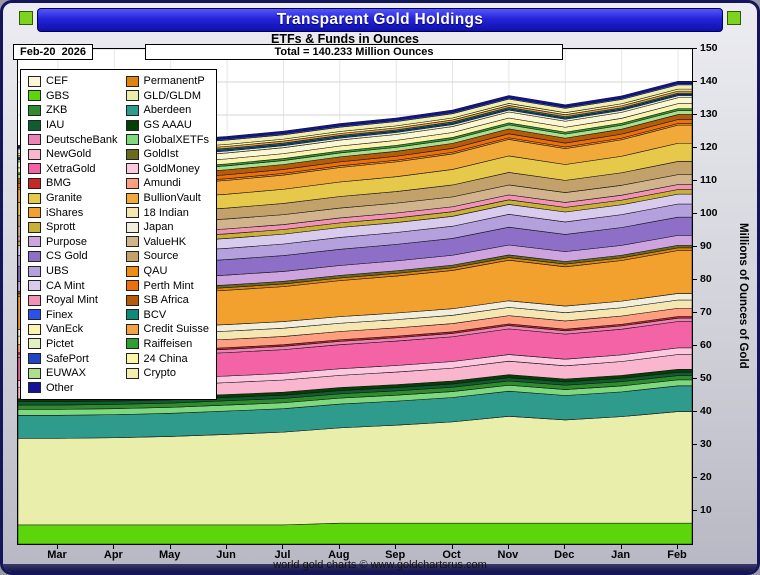 This screenshot has height=575, width=760. I want to click on legend-item: Source, so click(167, 256).